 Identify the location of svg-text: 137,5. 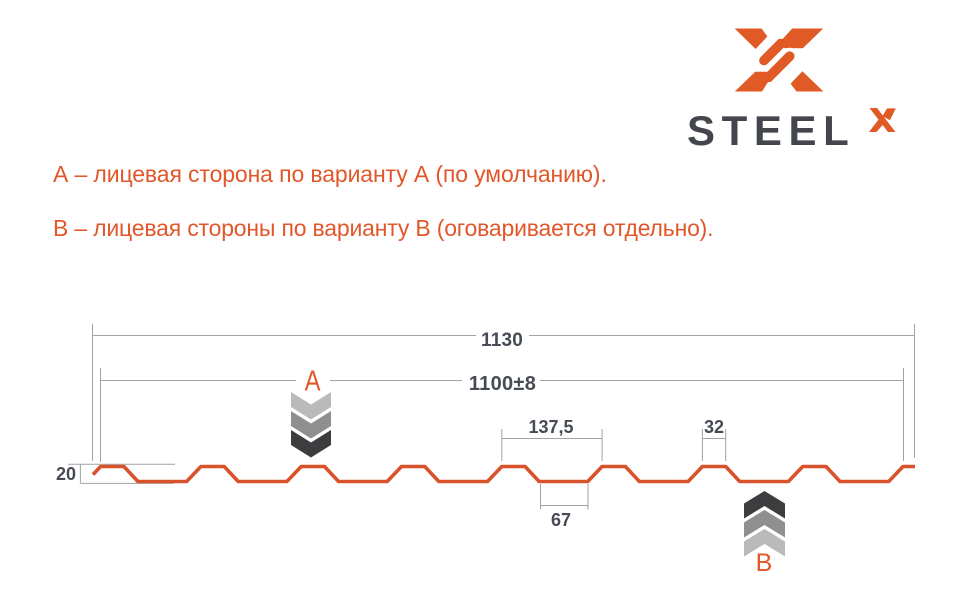
(550, 427).